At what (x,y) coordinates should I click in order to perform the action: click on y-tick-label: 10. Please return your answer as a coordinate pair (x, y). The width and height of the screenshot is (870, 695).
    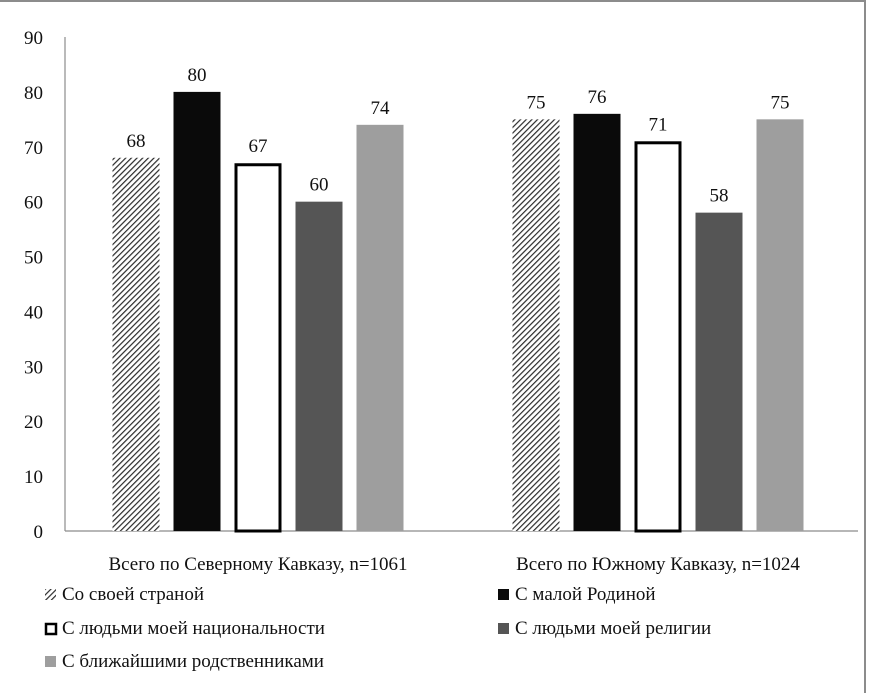
    Looking at the image, I should click on (33, 477).